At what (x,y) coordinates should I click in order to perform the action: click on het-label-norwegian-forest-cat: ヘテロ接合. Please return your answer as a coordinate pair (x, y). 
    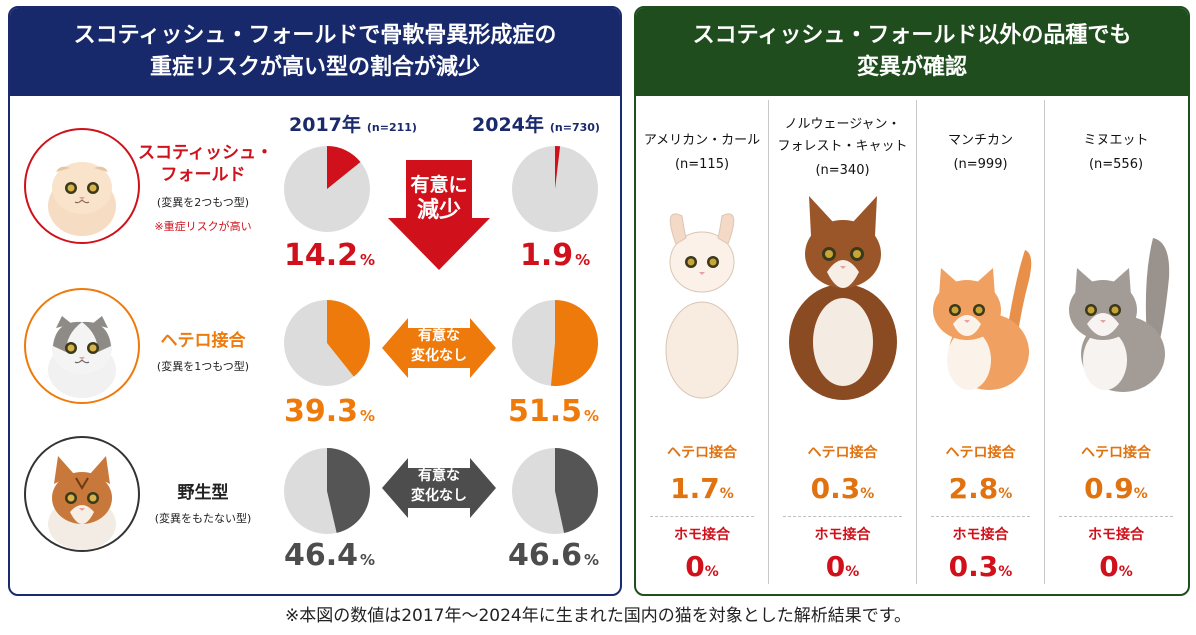
    Looking at the image, I should click on (842, 453).